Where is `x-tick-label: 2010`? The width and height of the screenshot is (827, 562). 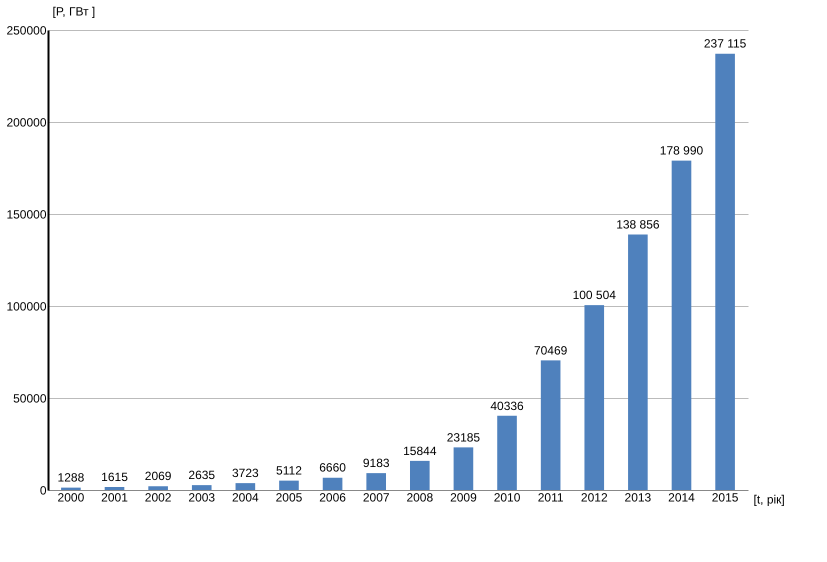 x-tick-label: 2010 is located at coordinates (507, 497).